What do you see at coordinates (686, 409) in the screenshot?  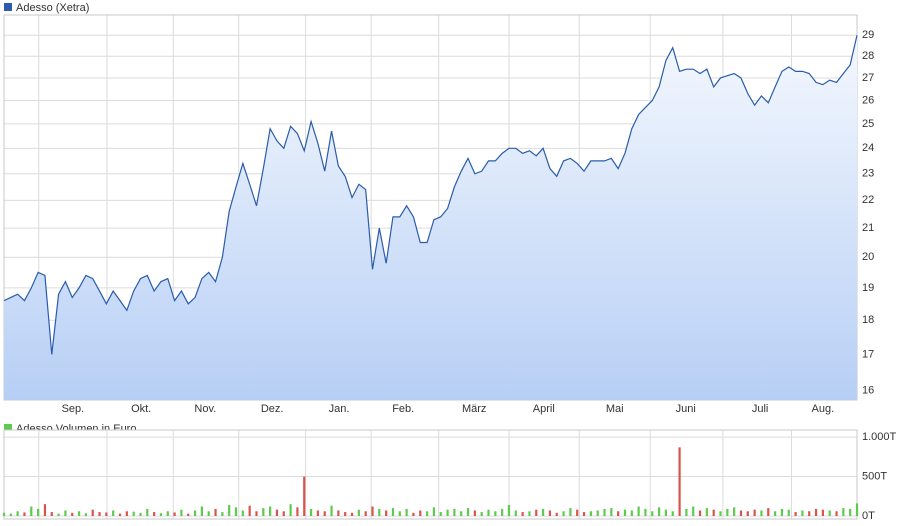 I see `x-tick-label: Juni` at bounding box center [686, 409].